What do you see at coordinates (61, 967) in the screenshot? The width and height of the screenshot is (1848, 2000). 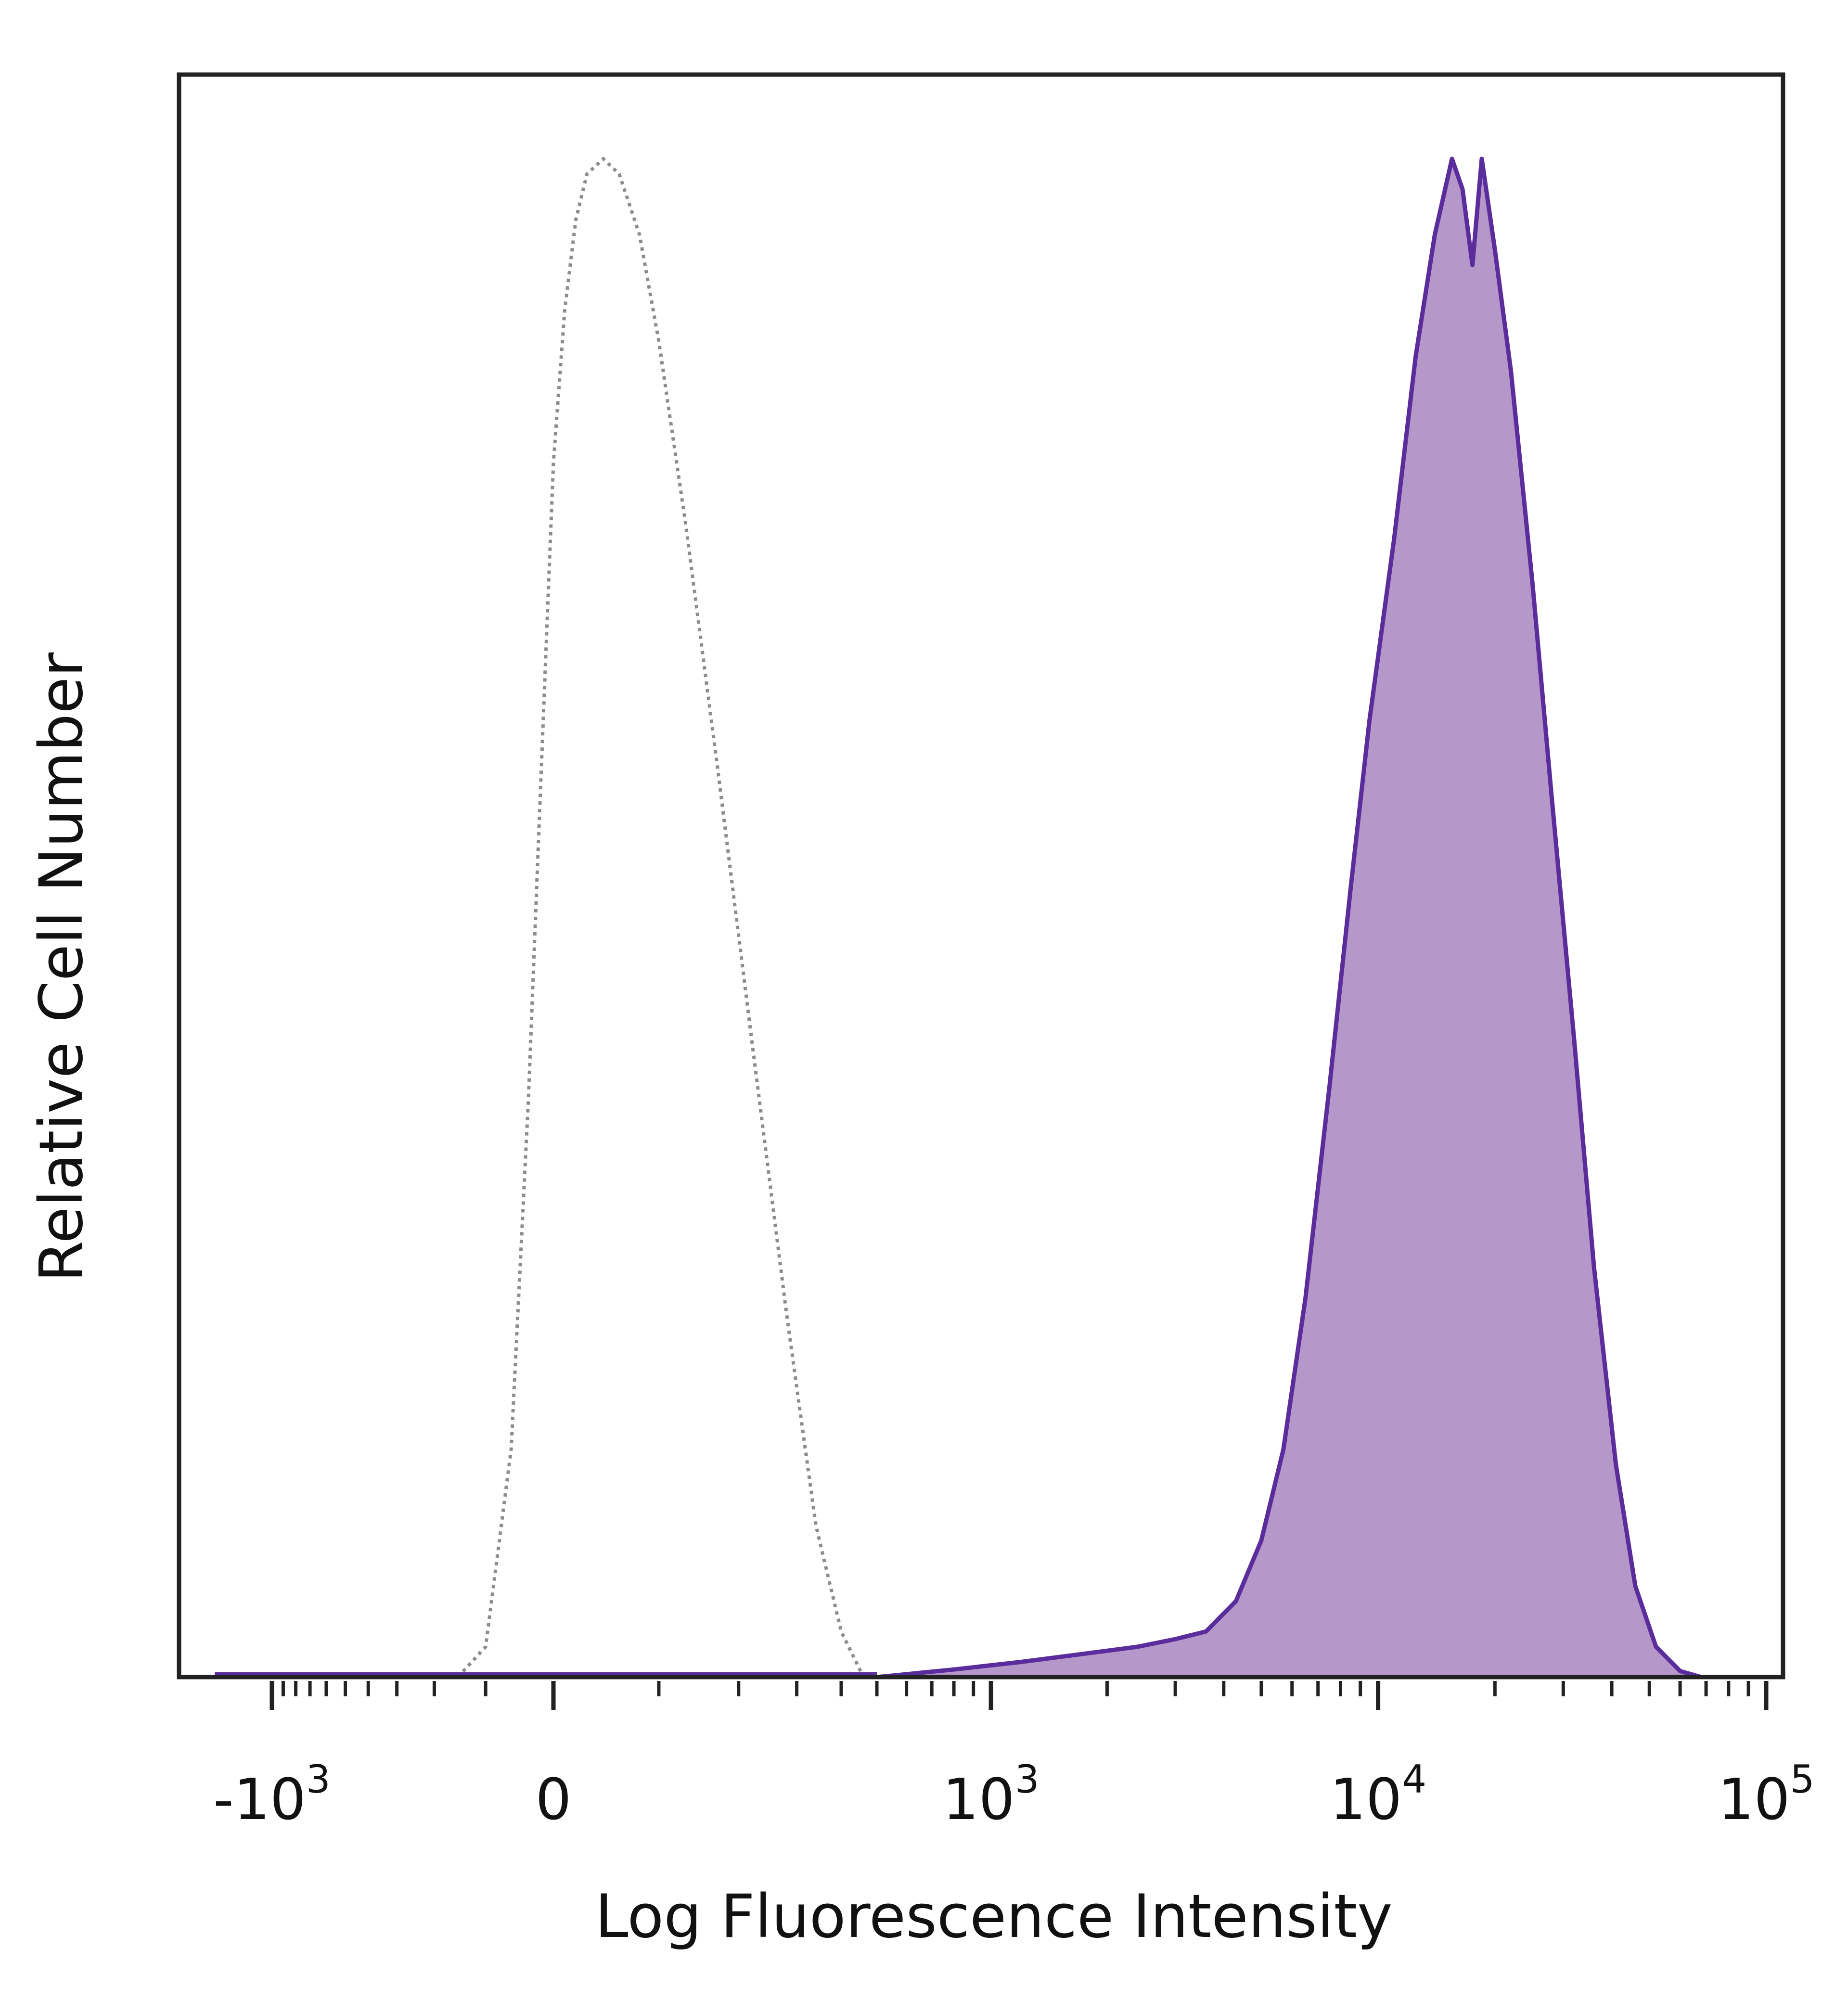 I see `y-axis-title: Relative Cell Number` at bounding box center [61, 967].